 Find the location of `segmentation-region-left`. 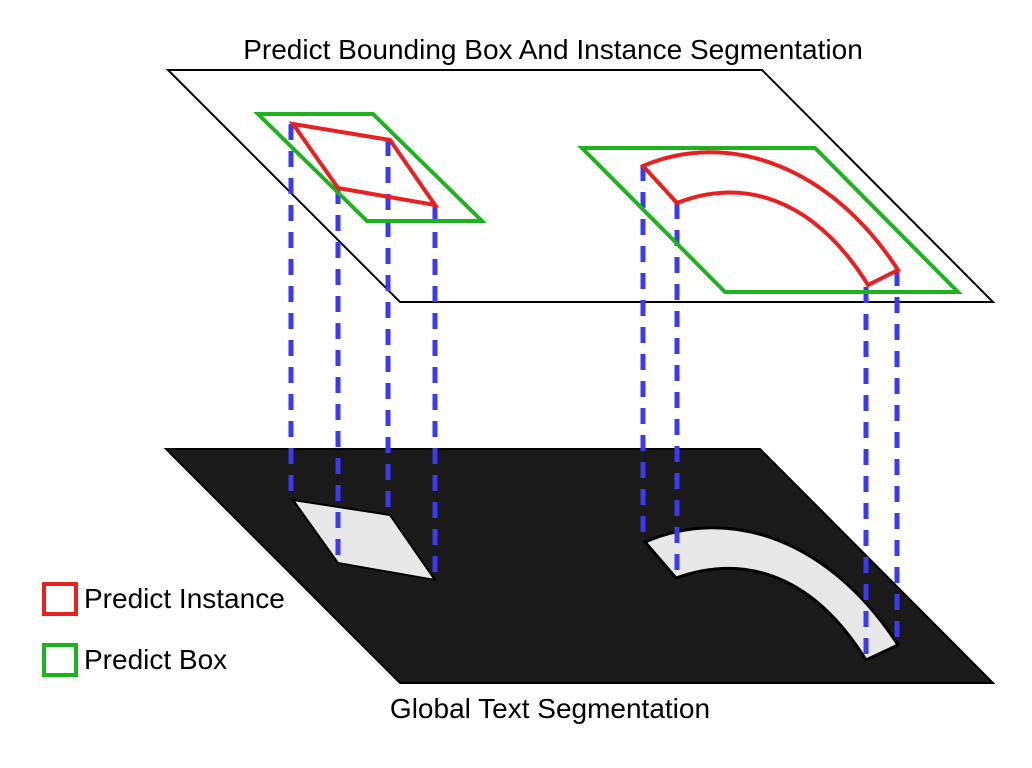

segmentation-region-left is located at coordinates (364, 540).